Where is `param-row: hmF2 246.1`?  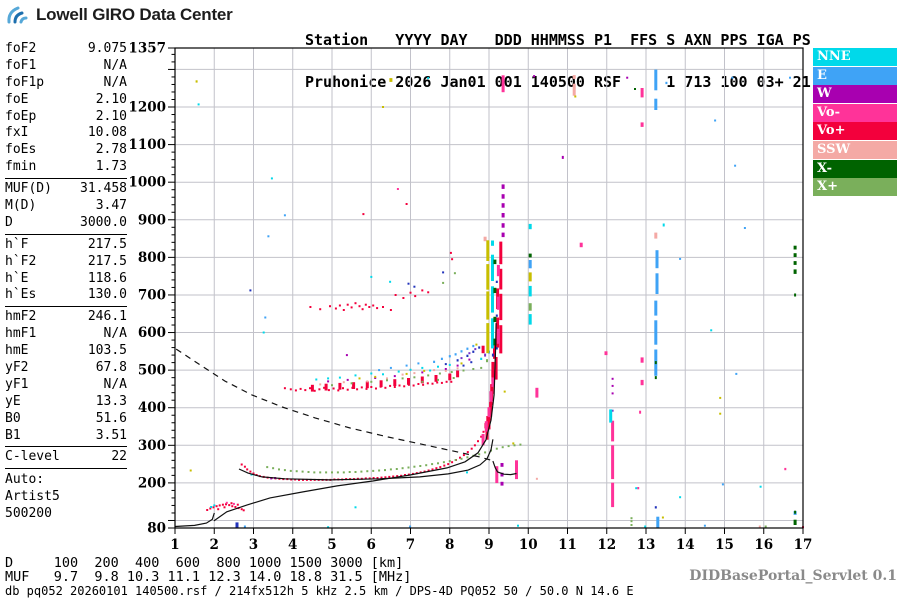
param-row: hmF2 246.1 is located at coordinates (66, 317).